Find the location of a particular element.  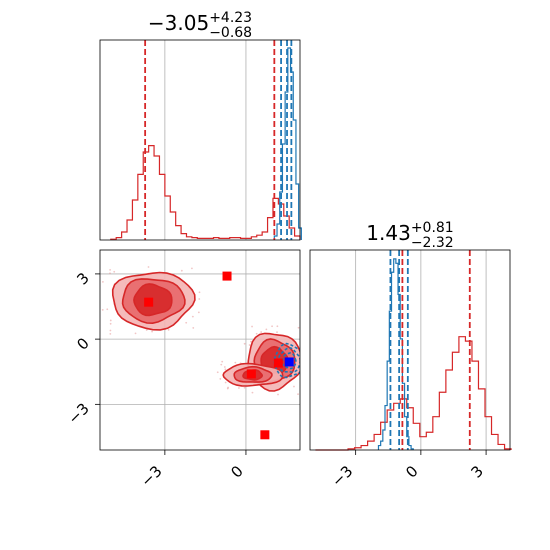

joint-frame is located at coordinates (200, 350).